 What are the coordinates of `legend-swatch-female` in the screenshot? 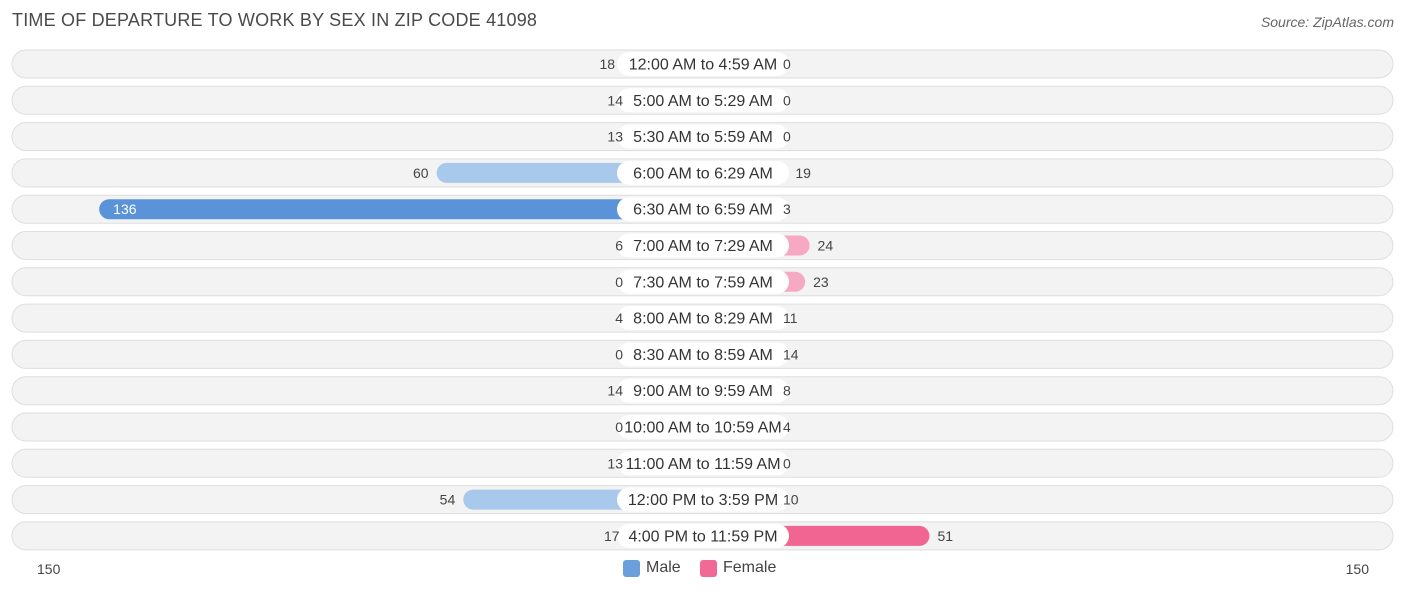 It's located at (708, 568).